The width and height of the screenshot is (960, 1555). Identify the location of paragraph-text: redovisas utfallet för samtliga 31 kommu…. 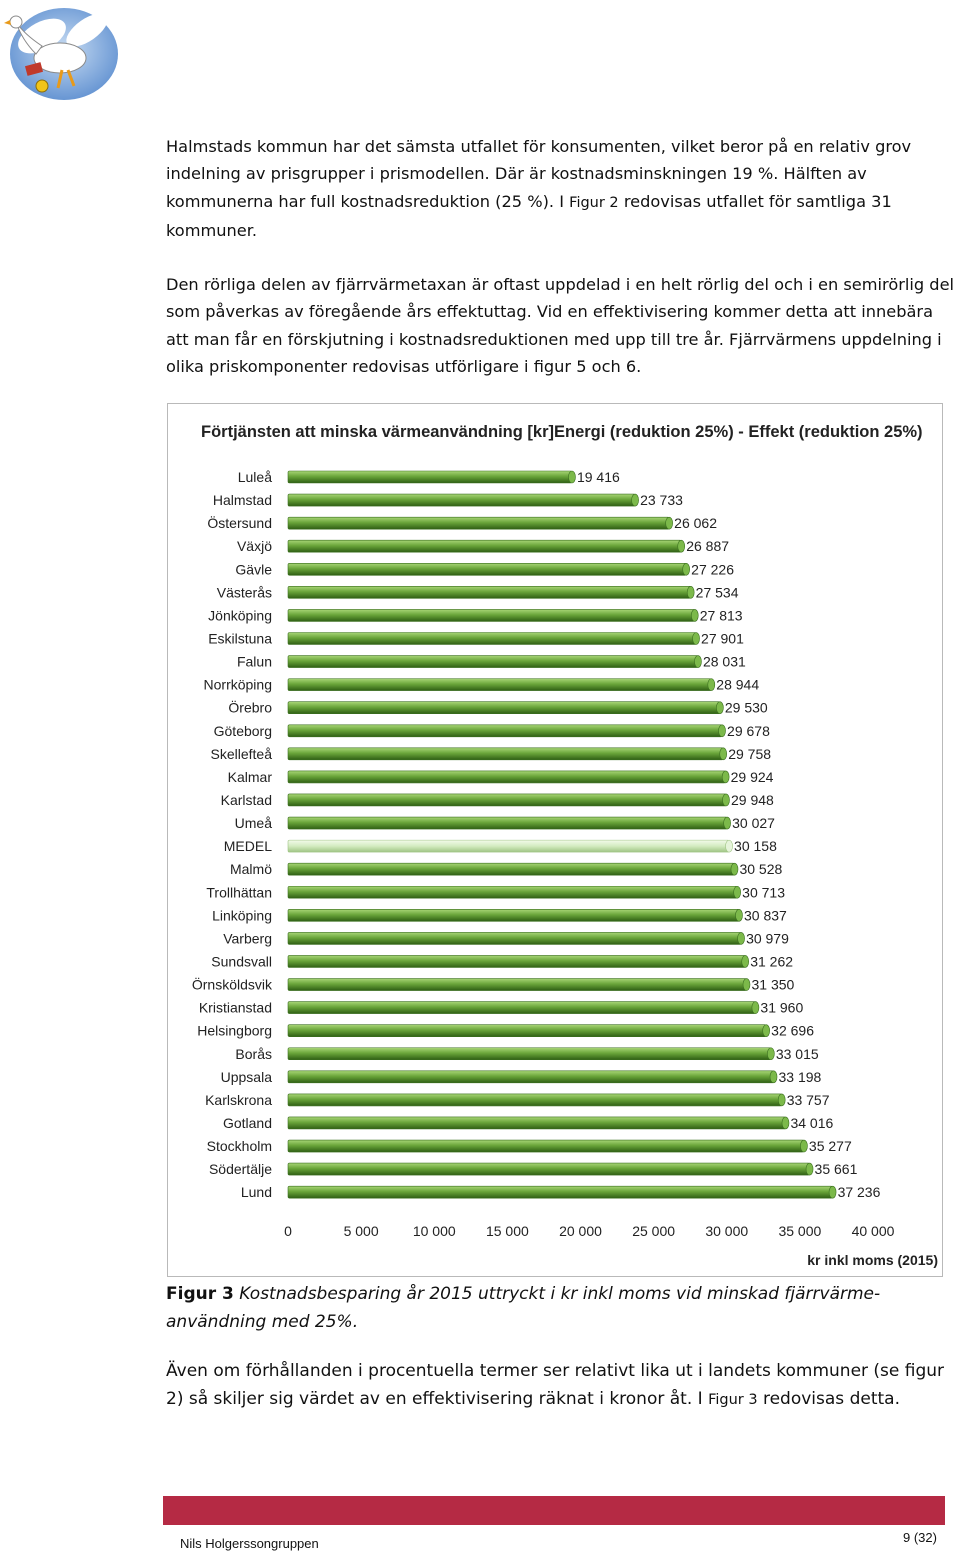
(529, 216).